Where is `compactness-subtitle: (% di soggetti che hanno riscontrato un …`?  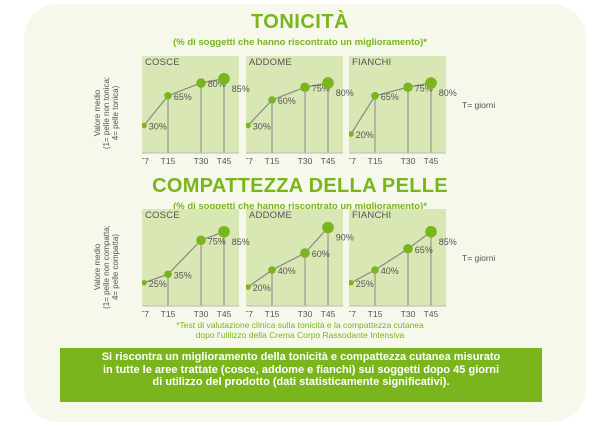
compactness-subtitle: (% di soggetti che hanno riscontrato un … is located at coordinates (300, 206).